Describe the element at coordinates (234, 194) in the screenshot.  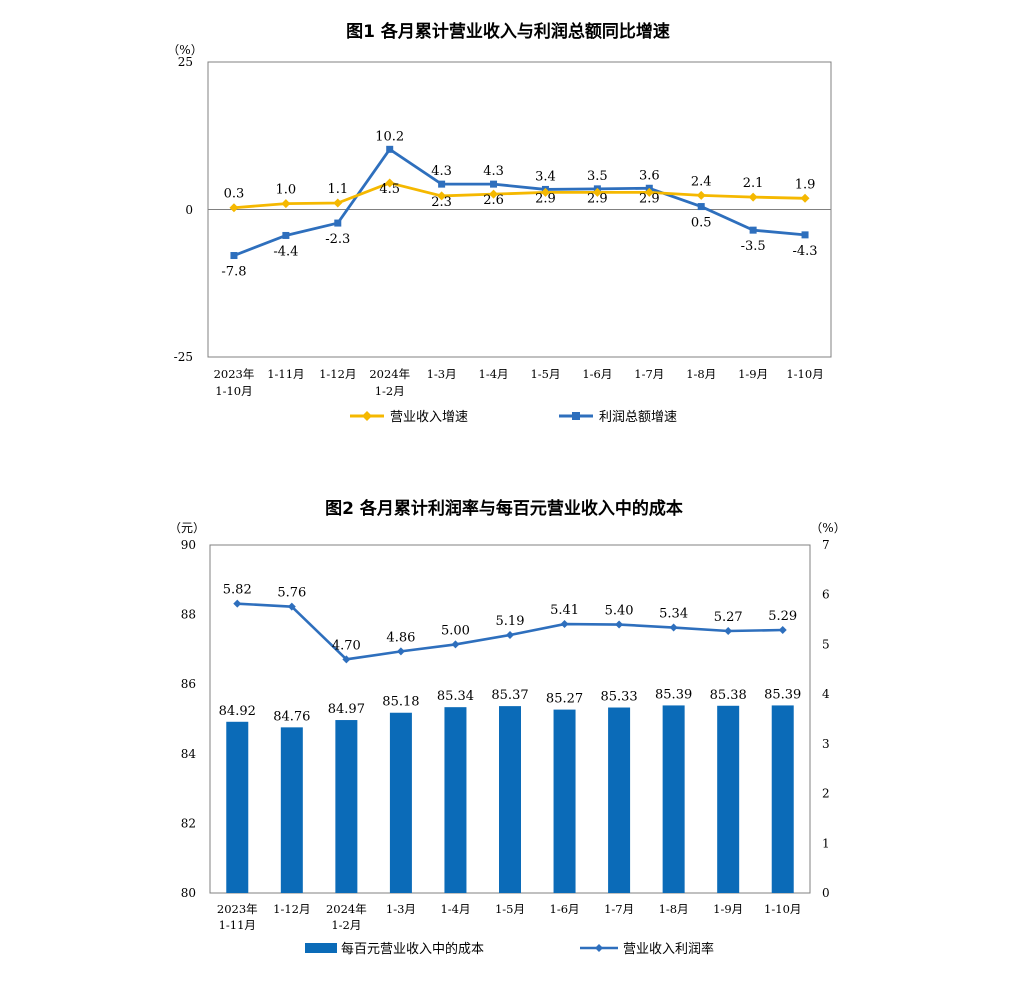
I see `revenue-growth-label: 0.3` at that location.